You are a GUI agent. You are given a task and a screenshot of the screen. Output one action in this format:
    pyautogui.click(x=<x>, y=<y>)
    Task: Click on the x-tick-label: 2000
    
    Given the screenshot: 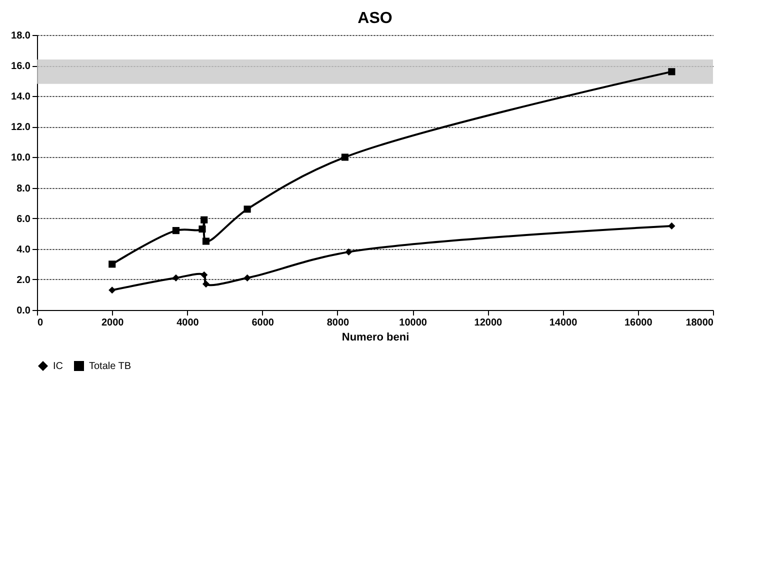 What is the action you would take?
    pyautogui.click(x=112, y=323)
    